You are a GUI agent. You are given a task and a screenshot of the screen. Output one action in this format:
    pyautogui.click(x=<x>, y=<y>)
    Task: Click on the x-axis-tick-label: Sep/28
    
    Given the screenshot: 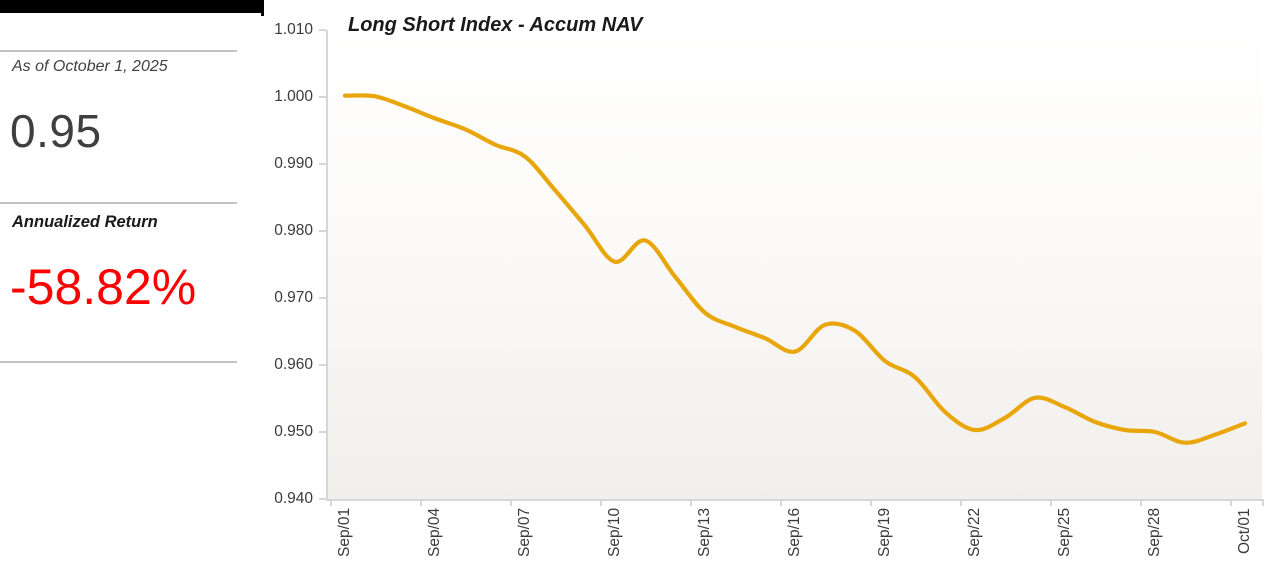 What is the action you would take?
    pyautogui.click(x=1154, y=533)
    